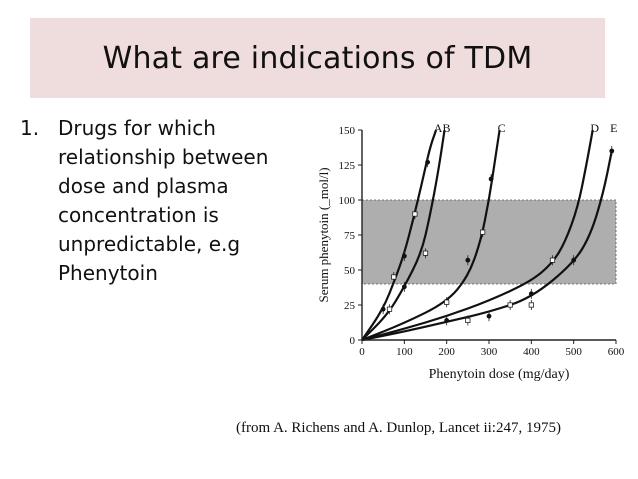  I want to click on series-label-B: B, so click(447, 128).